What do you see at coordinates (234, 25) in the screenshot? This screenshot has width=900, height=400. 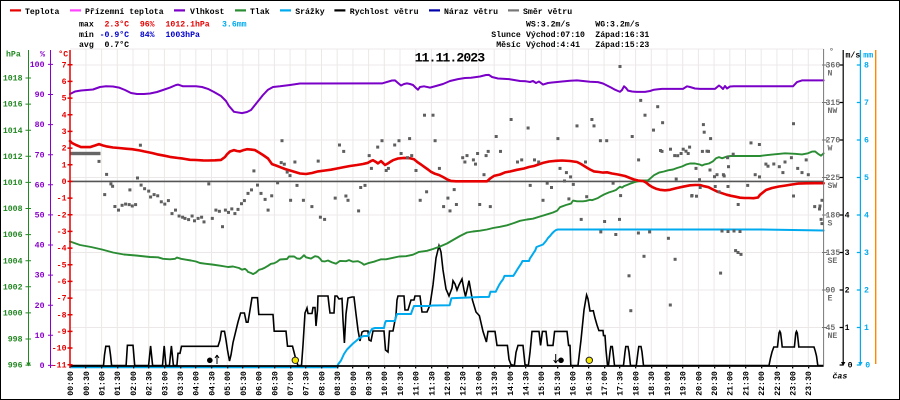 I see `svg-text: 3.6mm` at bounding box center [234, 25].